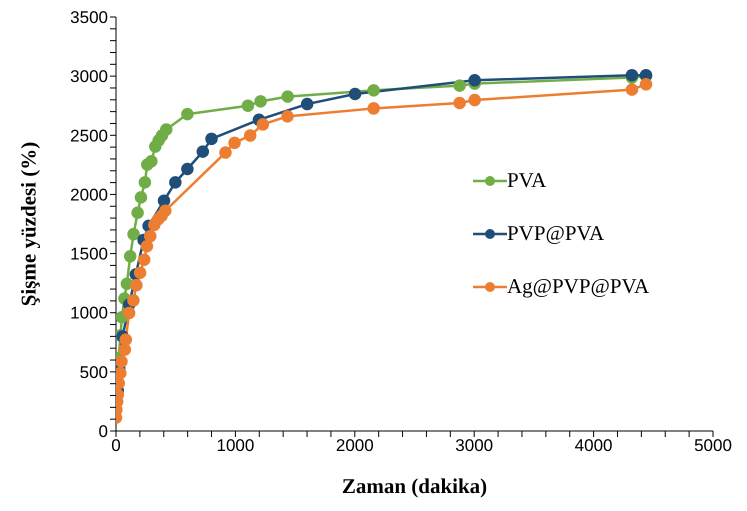 Image resolution: width=747 pixels, height=511 pixels. What do you see at coordinates (415, 486) in the screenshot?
I see `x-axis-title: Zaman (dakika)` at bounding box center [415, 486].